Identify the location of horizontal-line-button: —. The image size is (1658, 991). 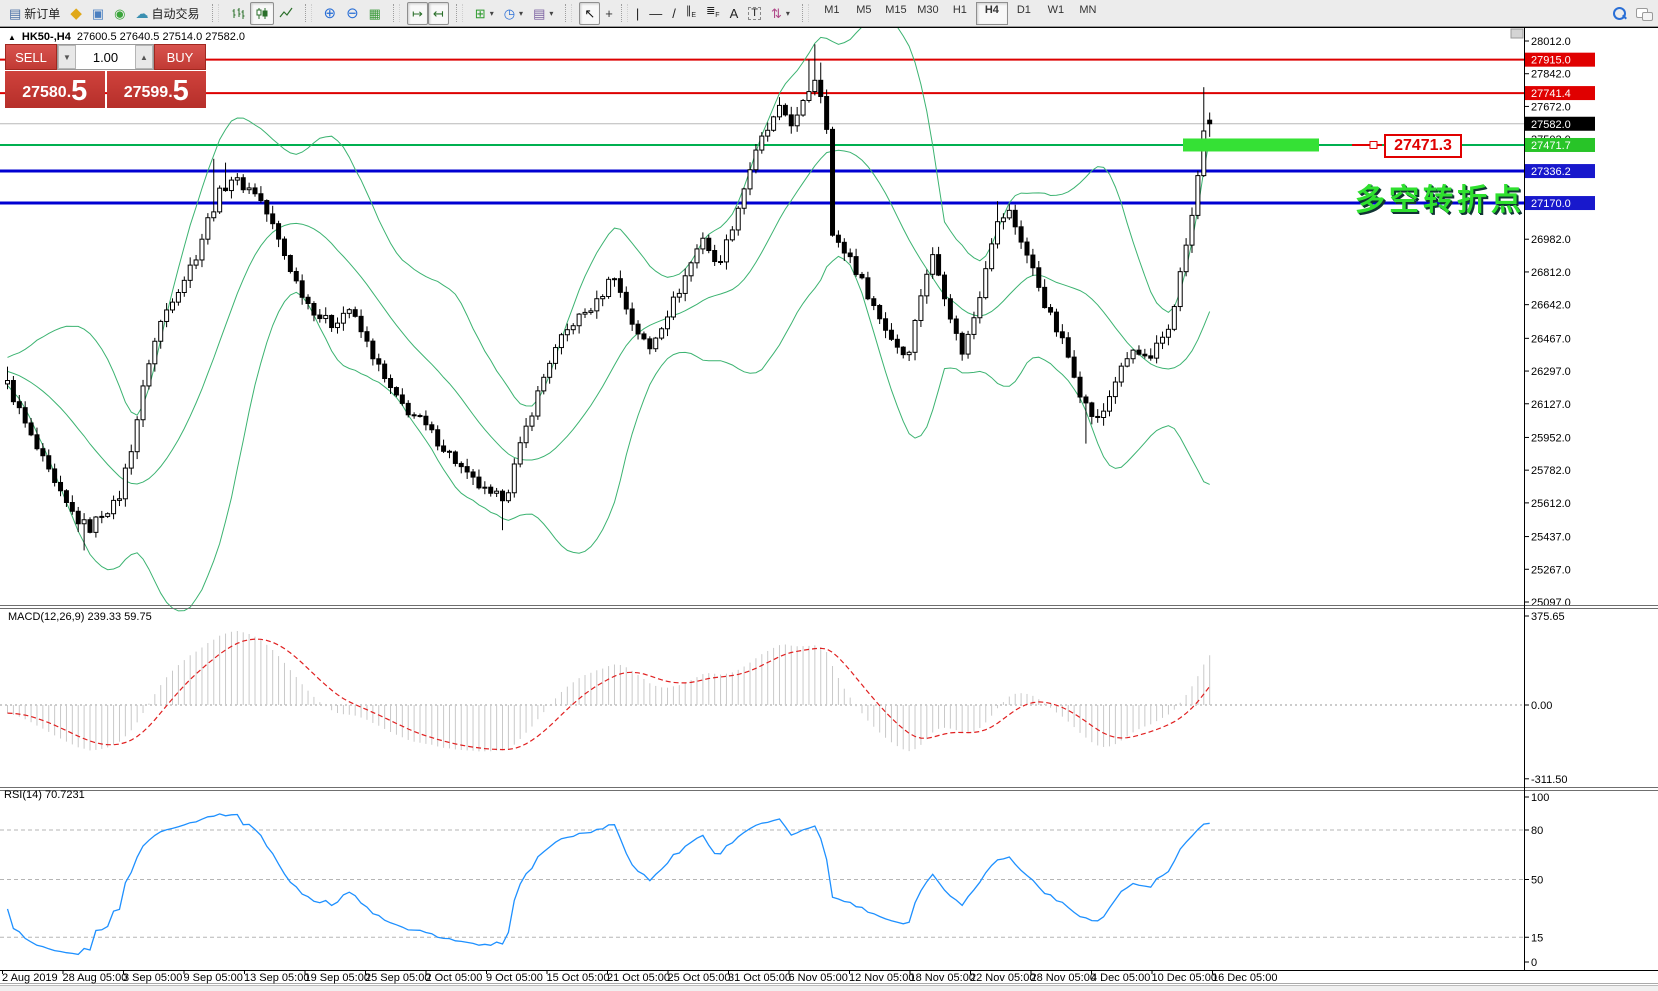
(655, 13).